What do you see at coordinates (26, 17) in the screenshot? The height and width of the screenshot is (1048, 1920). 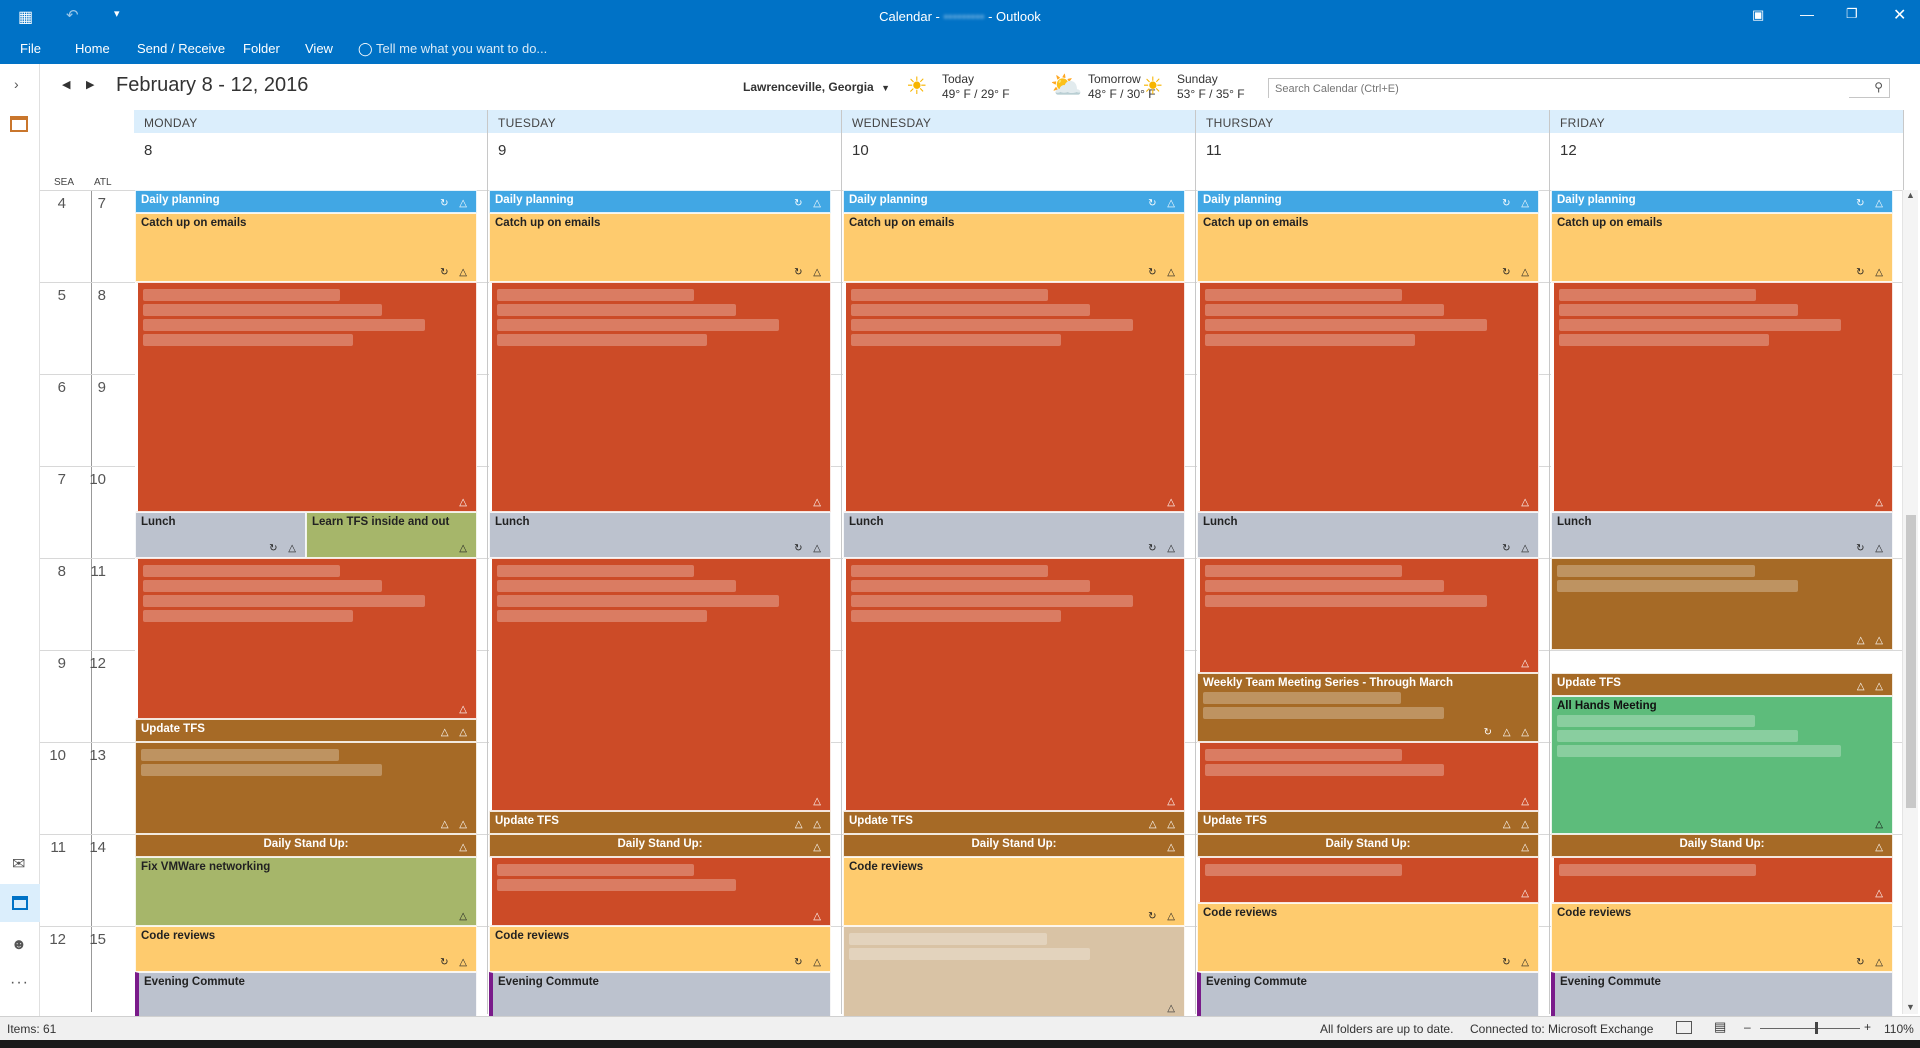 I see `app-icon: ▦` at bounding box center [26, 17].